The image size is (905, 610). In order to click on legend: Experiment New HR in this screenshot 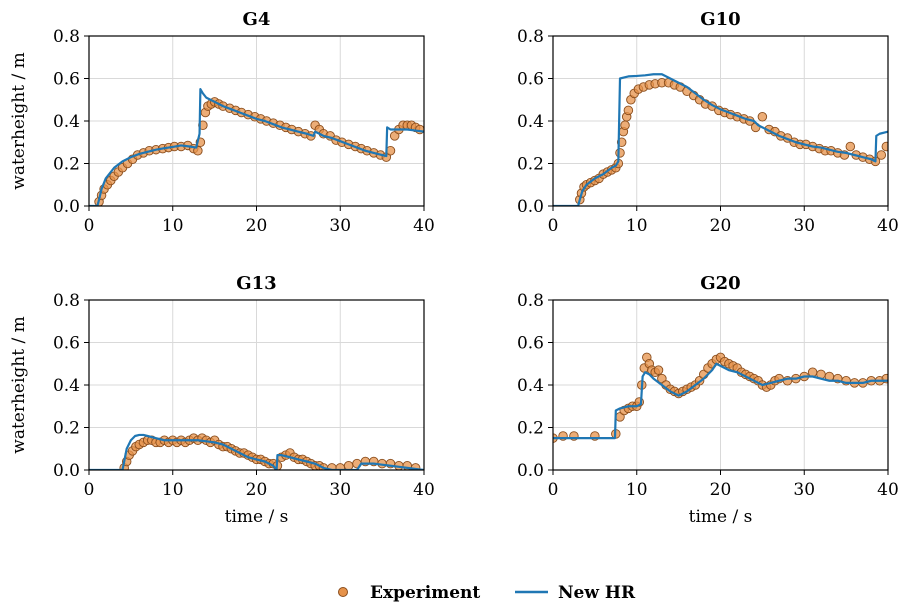, I will do `click(487, 593)`.